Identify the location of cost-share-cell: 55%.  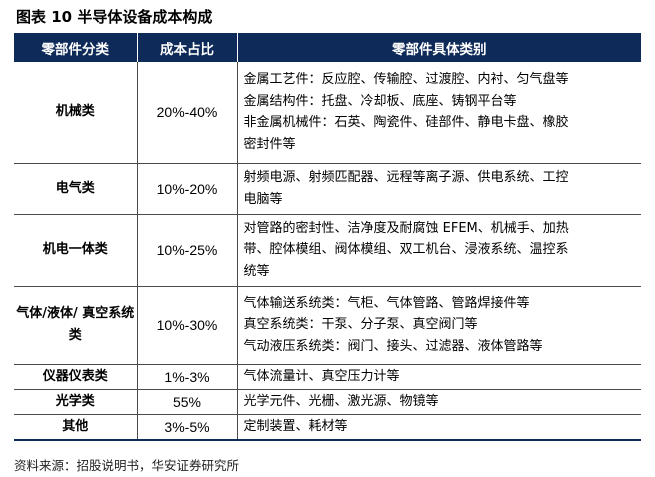
(187, 402).